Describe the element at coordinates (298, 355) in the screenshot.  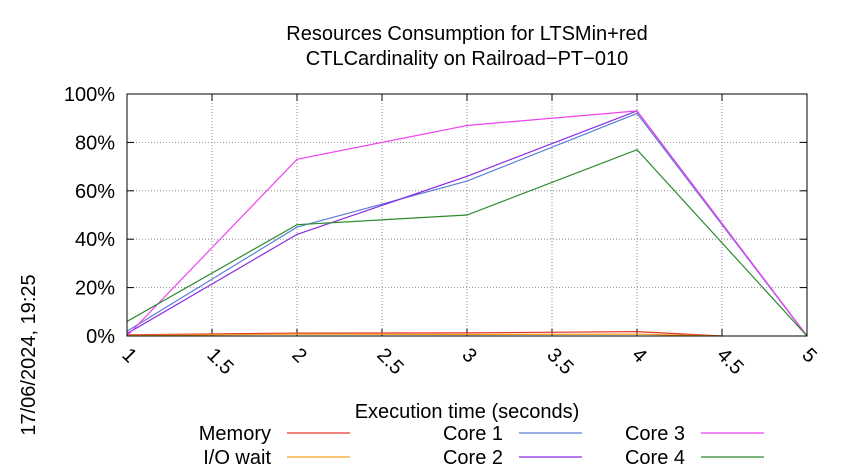
I see `x-tick-label: 2` at that location.